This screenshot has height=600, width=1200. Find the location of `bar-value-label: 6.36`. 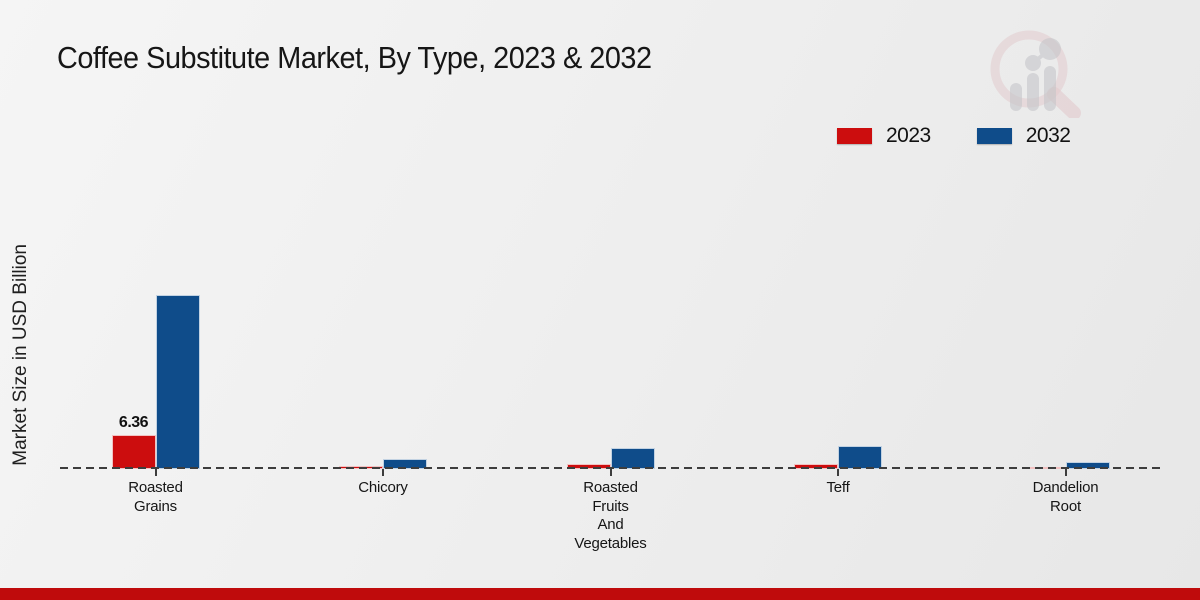

bar-value-label: 6.36 is located at coordinates (133, 422).